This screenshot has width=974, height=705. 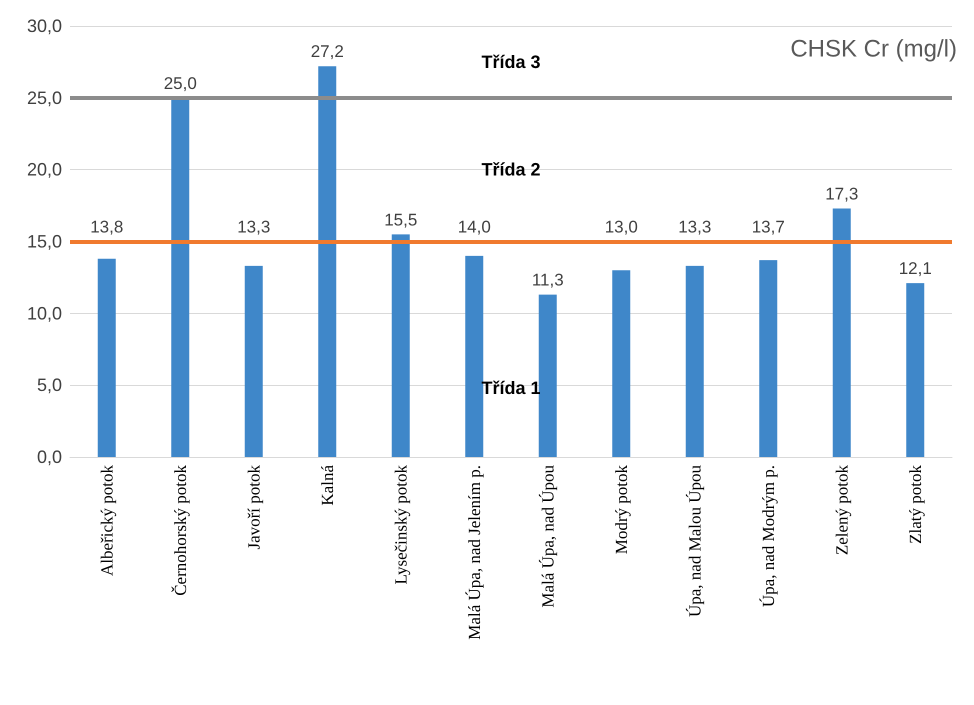 I want to click on x-tick-label: Zelený potok, so click(x=842, y=510).